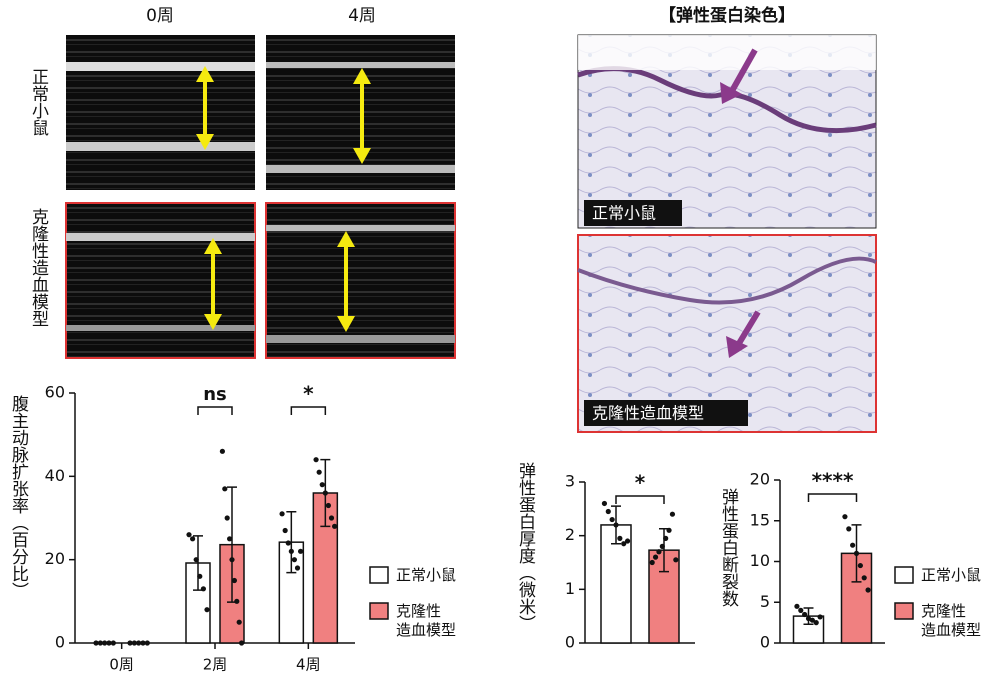 The image size is (1000, 678). What do you see at coordinates (291, 542) in the screenshot?
I see `error-bar` at bounding box center [291, 542].